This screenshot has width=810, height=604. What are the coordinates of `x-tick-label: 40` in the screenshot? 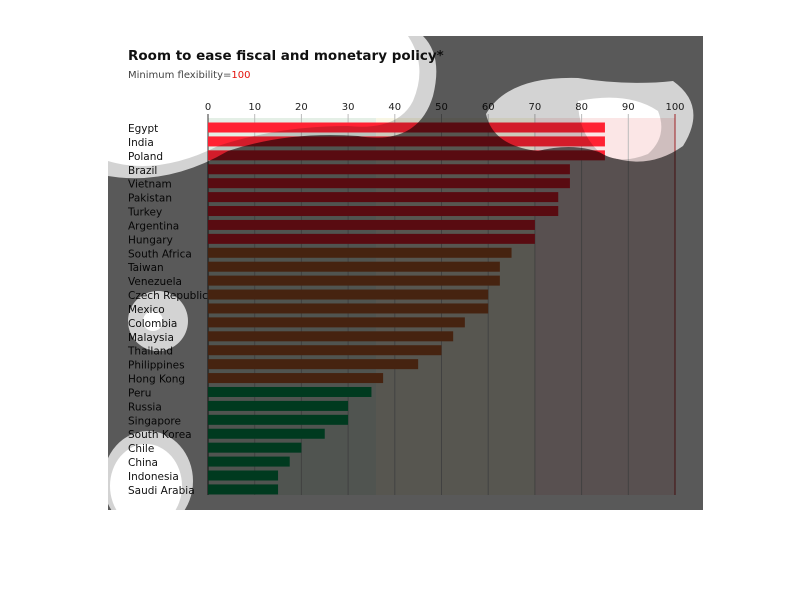 It's located at (394, 107).